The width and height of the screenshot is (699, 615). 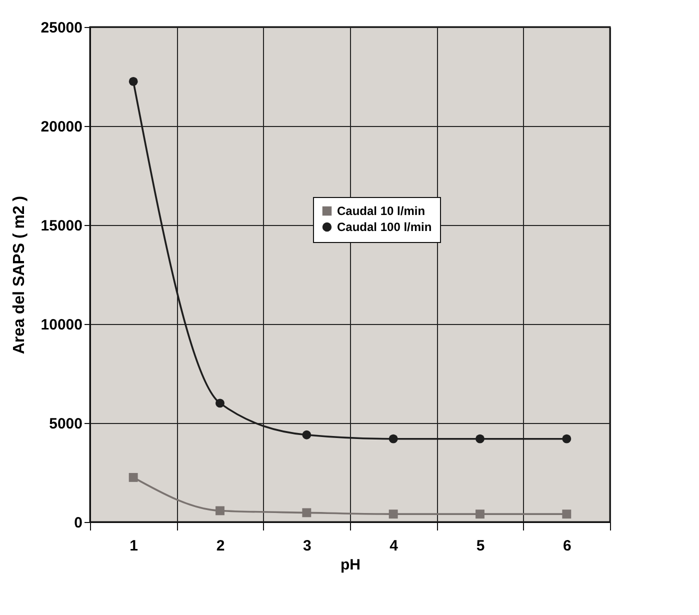 What do you see at coordinates (480, 546) in the screenshot?
I see `x-tick-label: 5` at bounding box center [480, 546].